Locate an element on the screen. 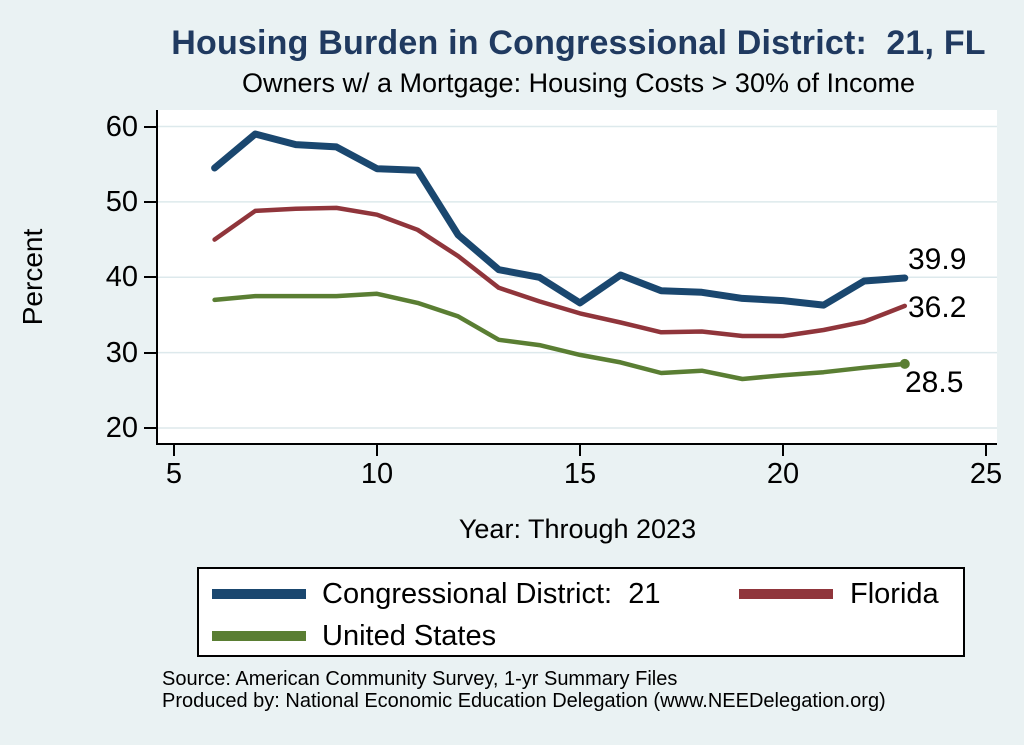  legend-swatch-district is located at coordinates (259, 594).